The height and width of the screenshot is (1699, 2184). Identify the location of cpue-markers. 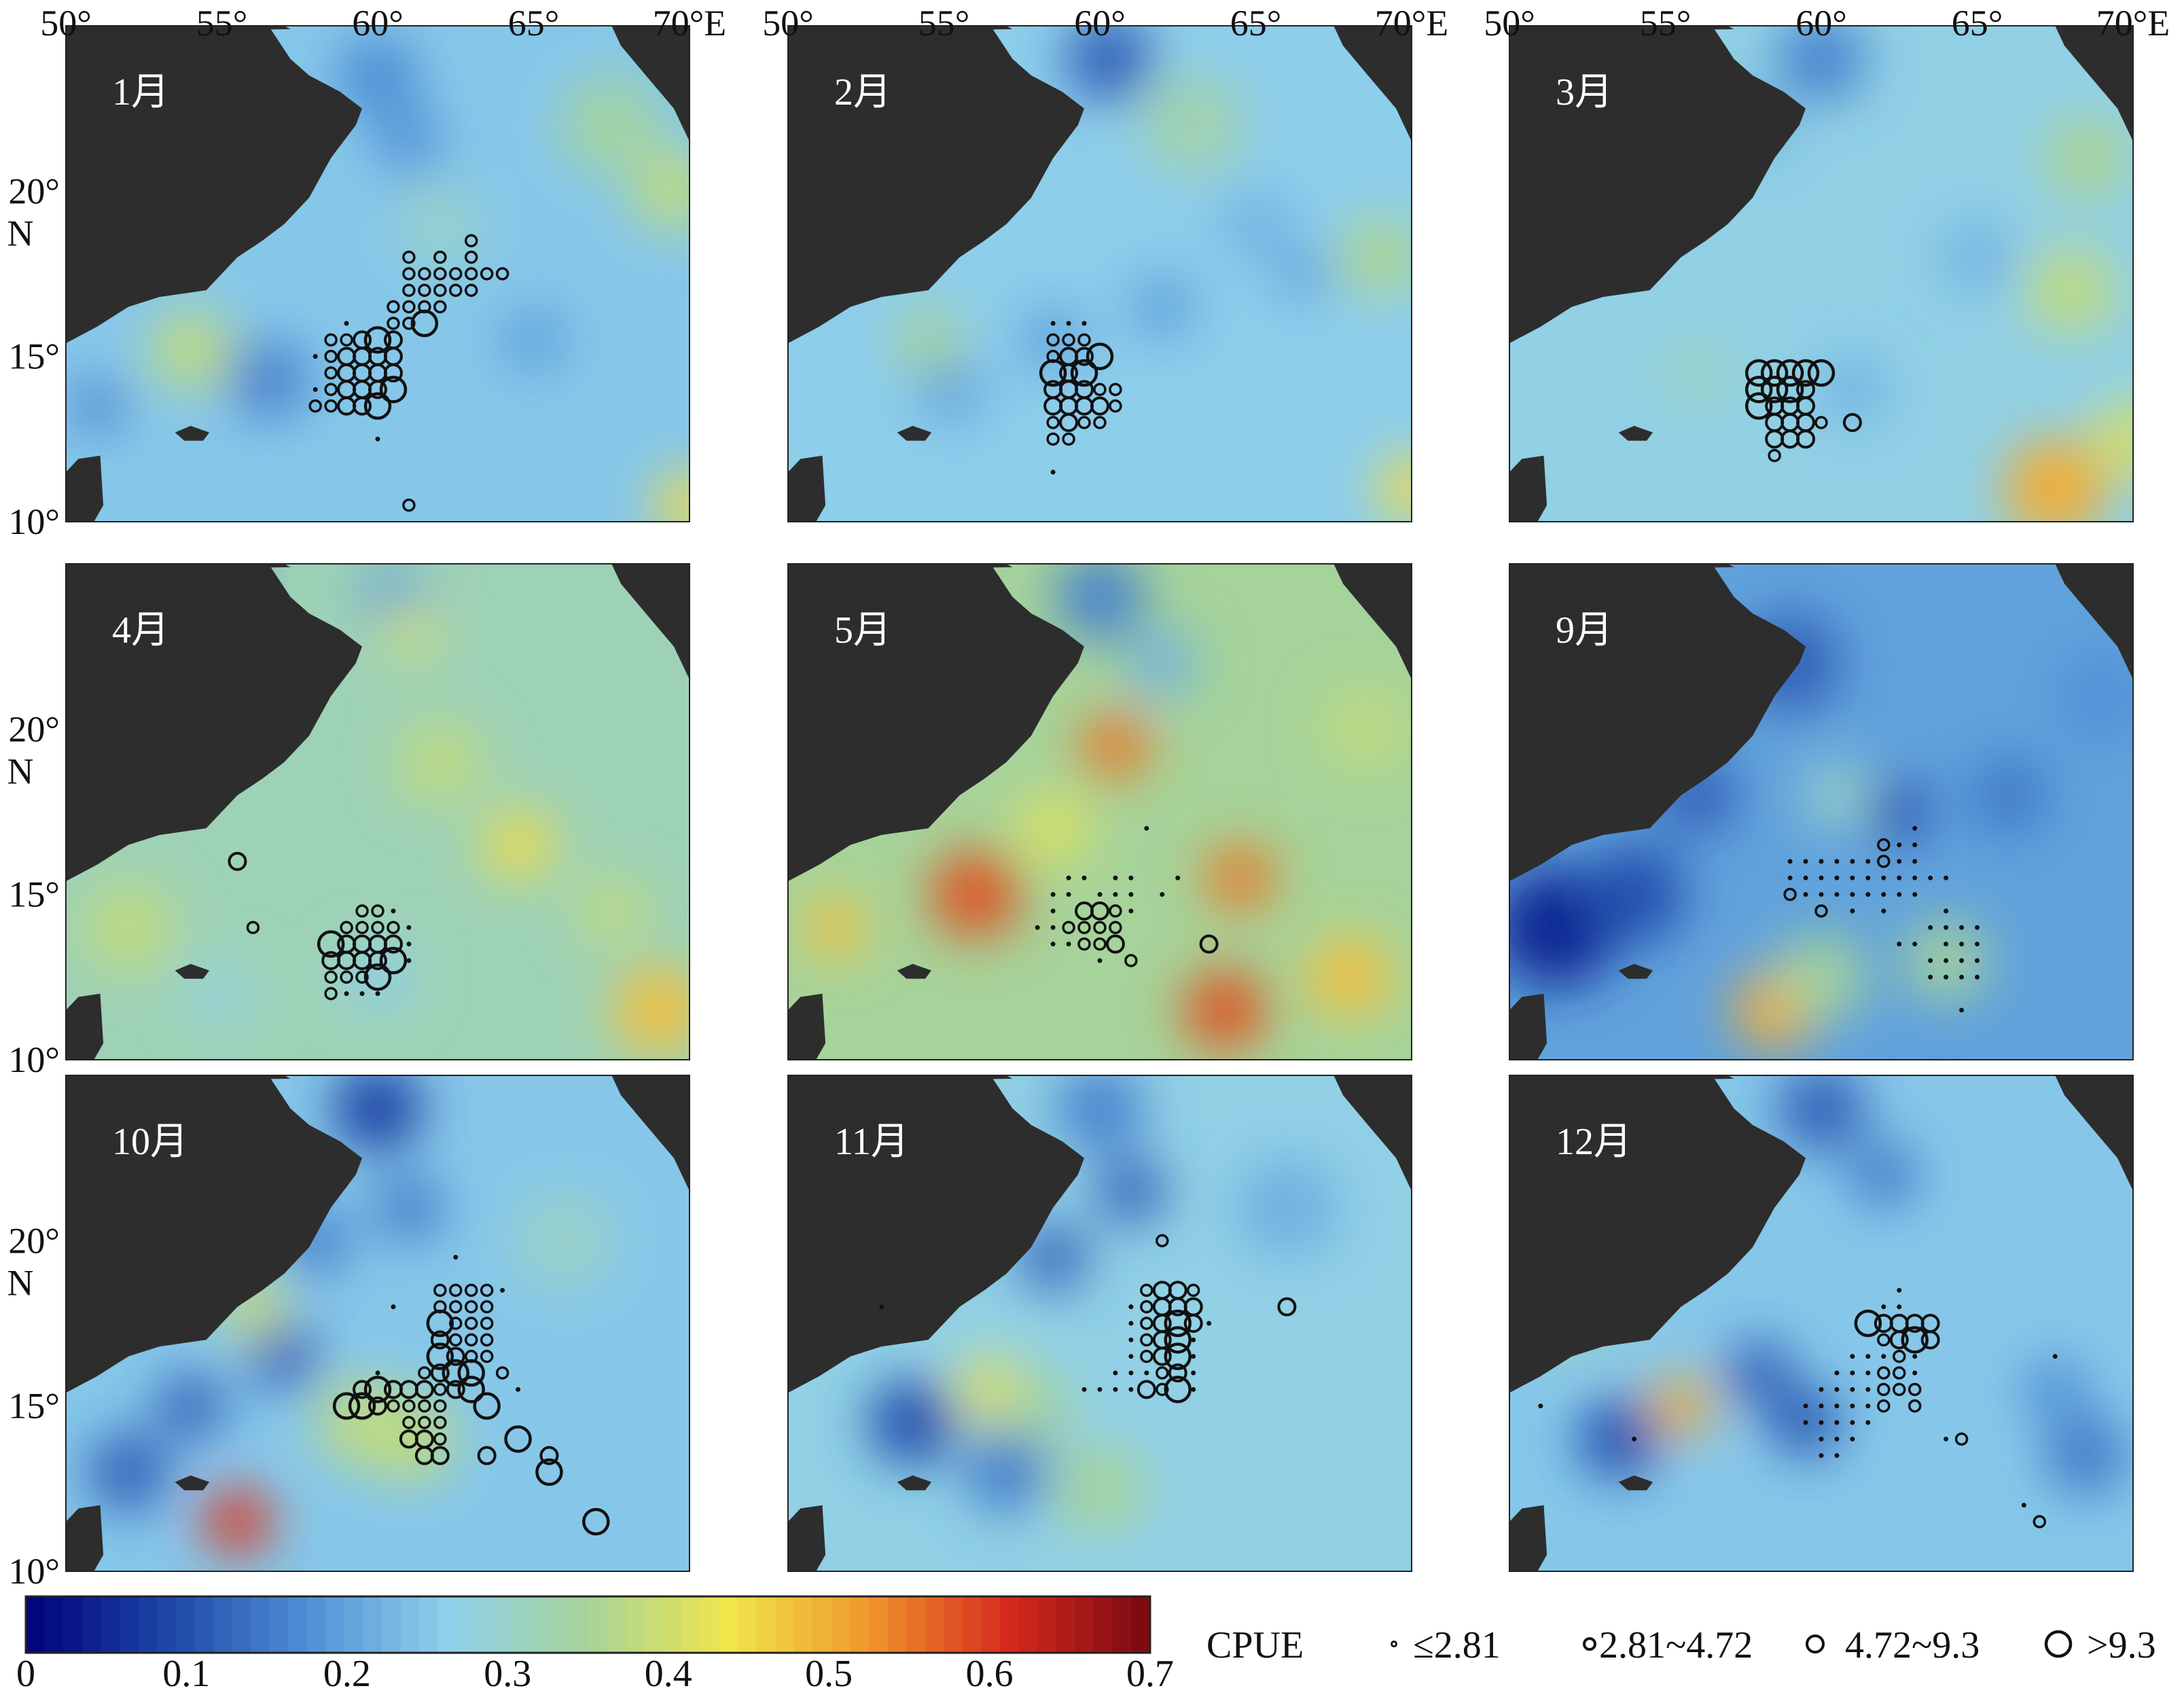
(1803, 411).